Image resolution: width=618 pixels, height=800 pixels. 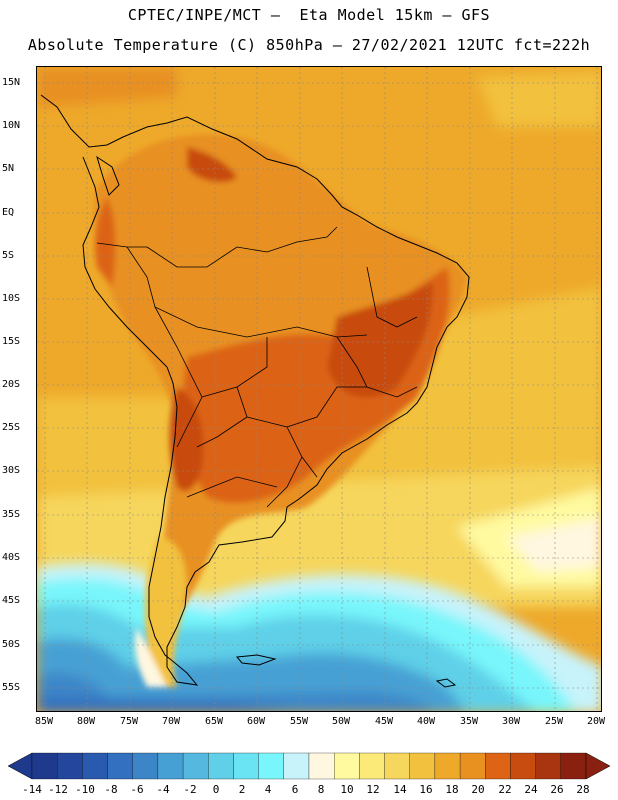 What do you see at coordinates (58, 789) in the screenshot?
I see `colorbar-label: -12` at bounding box center [58, 789].